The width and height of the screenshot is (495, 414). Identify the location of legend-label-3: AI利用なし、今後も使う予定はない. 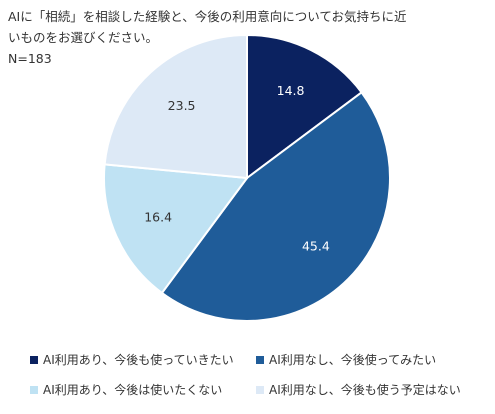
(365, 390).